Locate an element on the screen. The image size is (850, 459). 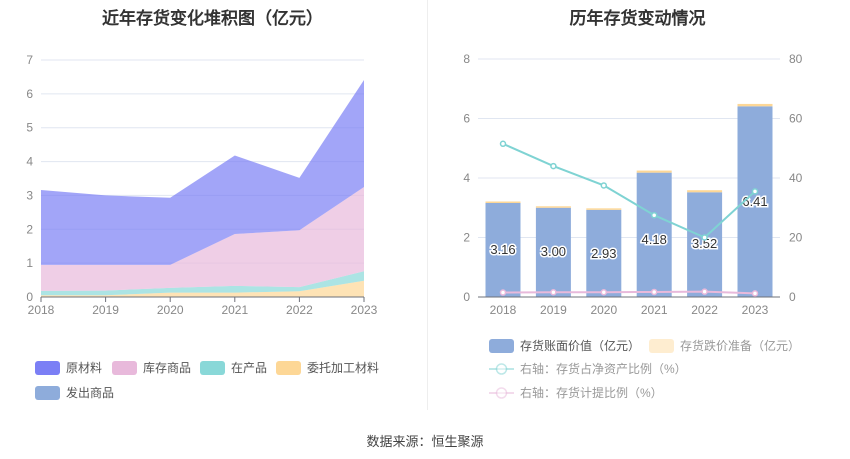
y2-tick-label: 20 is located at coordinates (796, 238).